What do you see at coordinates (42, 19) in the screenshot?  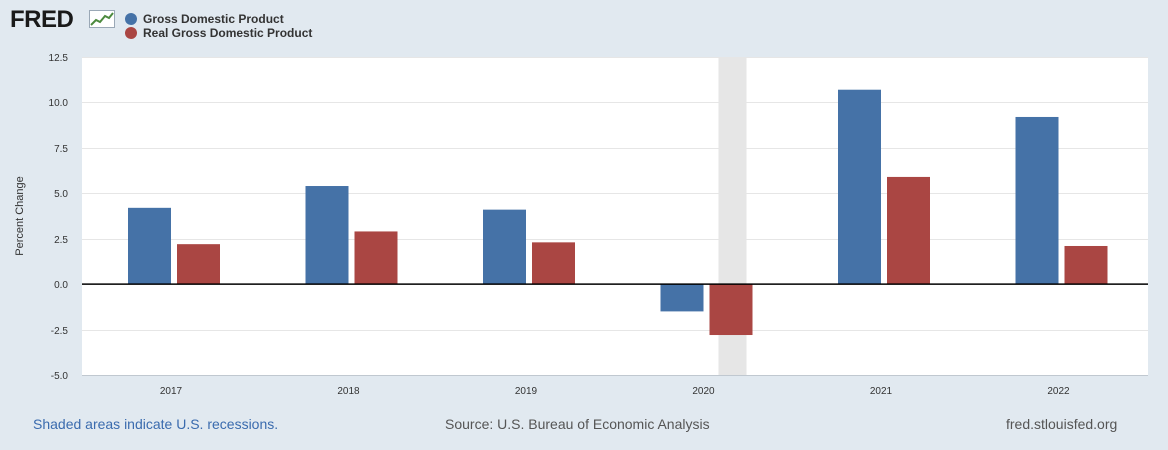 I see `fred-logo: FRED` at bounding box center [42, 19].